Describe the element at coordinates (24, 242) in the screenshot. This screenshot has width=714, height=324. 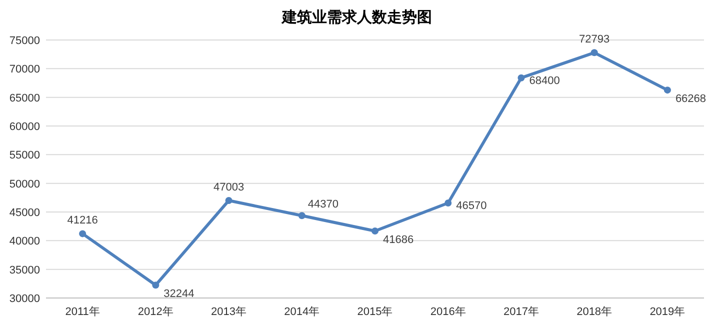
I see `y-tick-label: 40000` at that location.